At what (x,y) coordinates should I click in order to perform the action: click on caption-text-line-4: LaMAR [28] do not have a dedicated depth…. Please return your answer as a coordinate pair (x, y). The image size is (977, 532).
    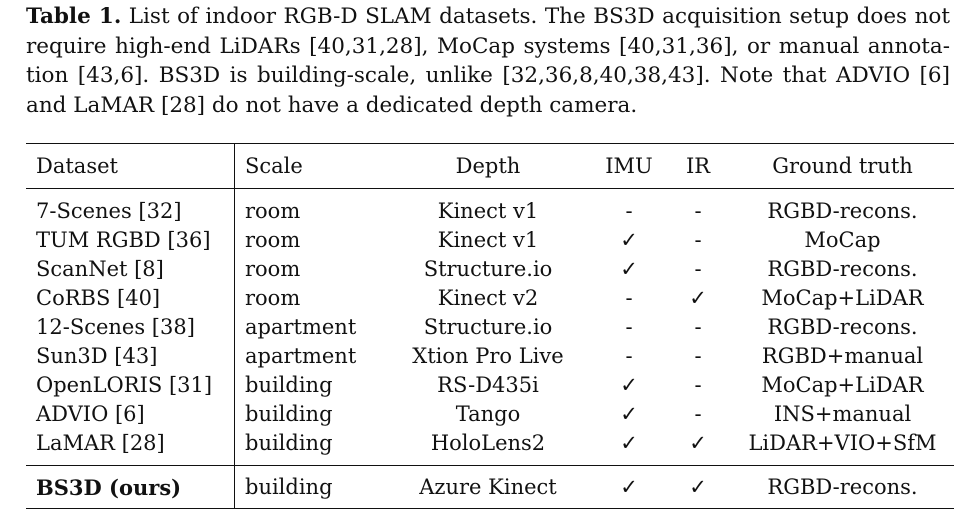
    Looking at the image, I should click on (355, 105).